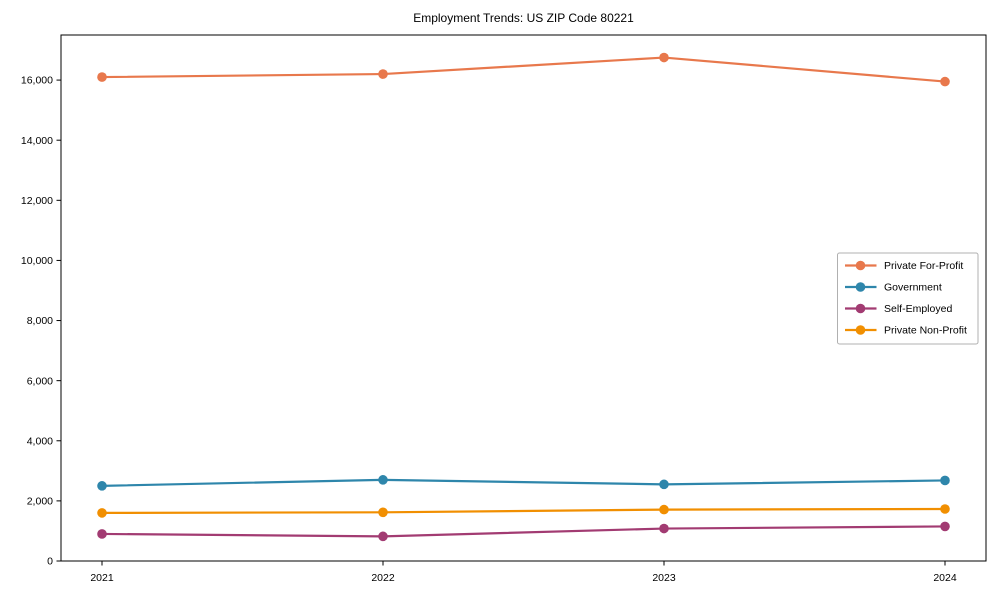 Image resolution: width=1000 pixels, height=600 pixels. Describe the element at coordinates (40, 501) in the screenshot. I see `y-tick-label: 2,000` at that location.